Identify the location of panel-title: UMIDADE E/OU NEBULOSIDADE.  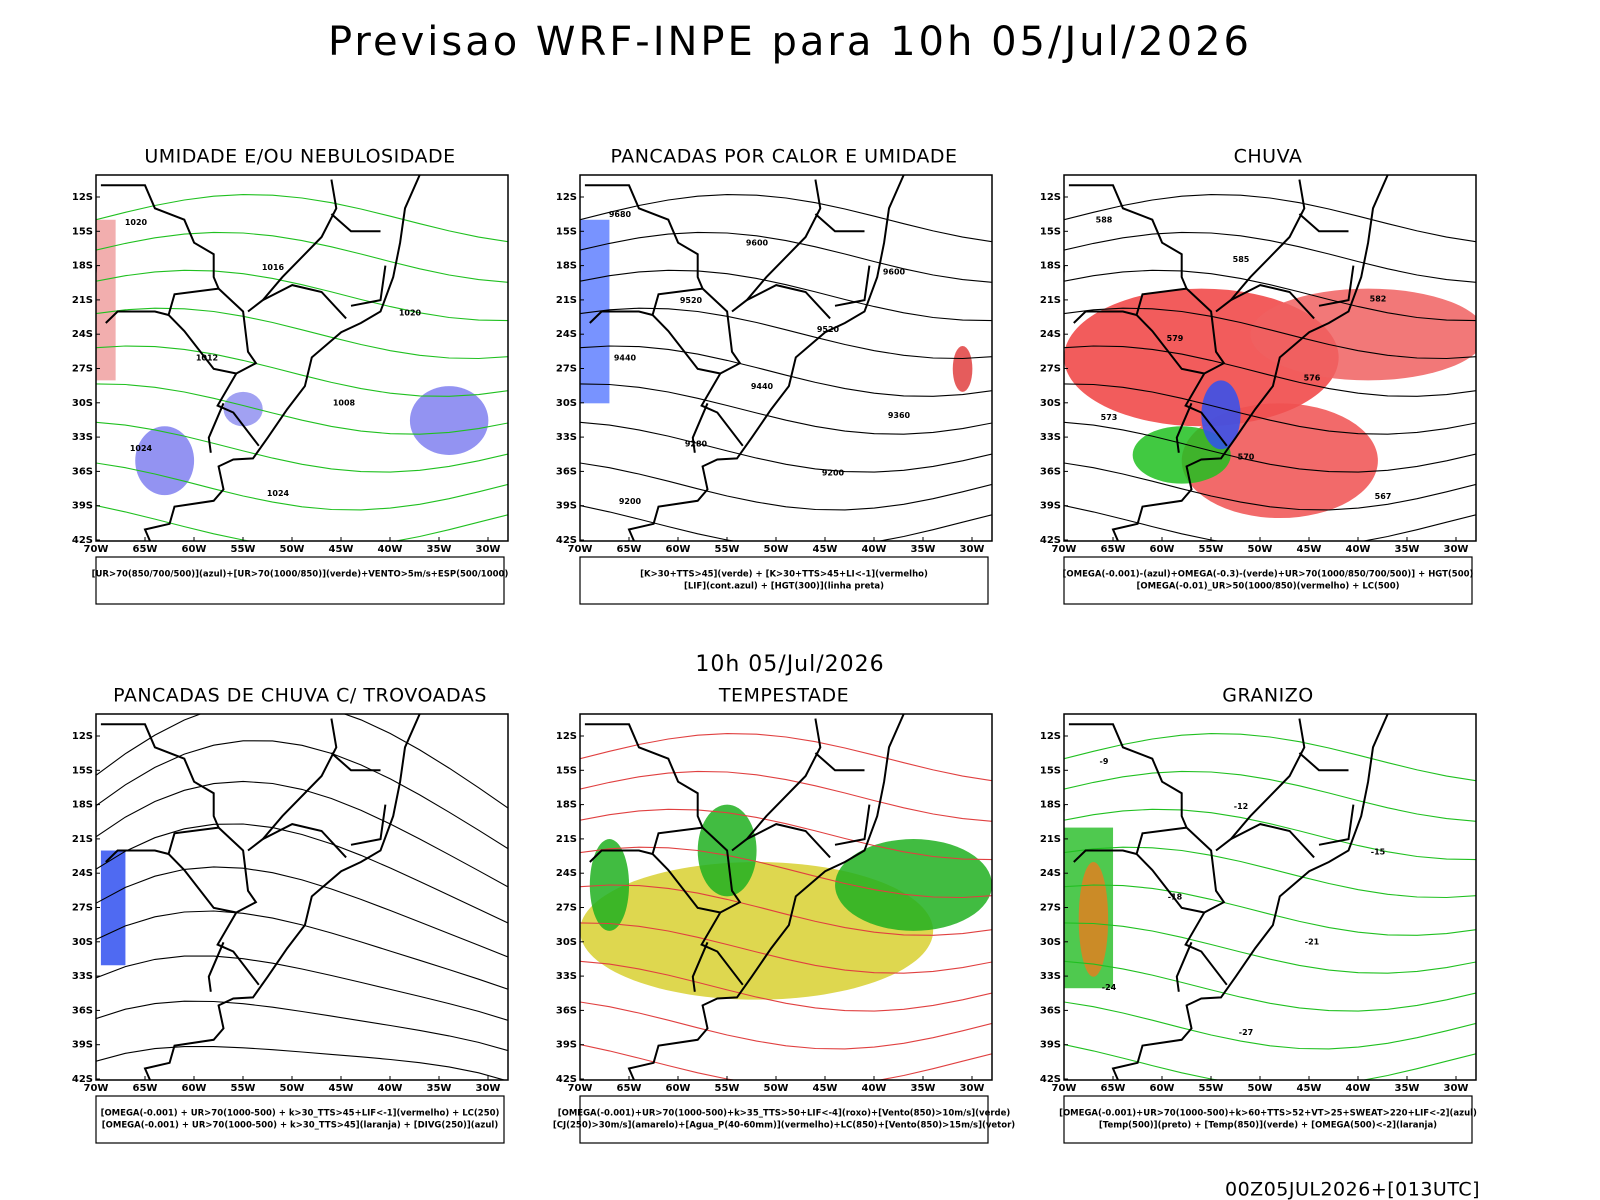
(299, 157).